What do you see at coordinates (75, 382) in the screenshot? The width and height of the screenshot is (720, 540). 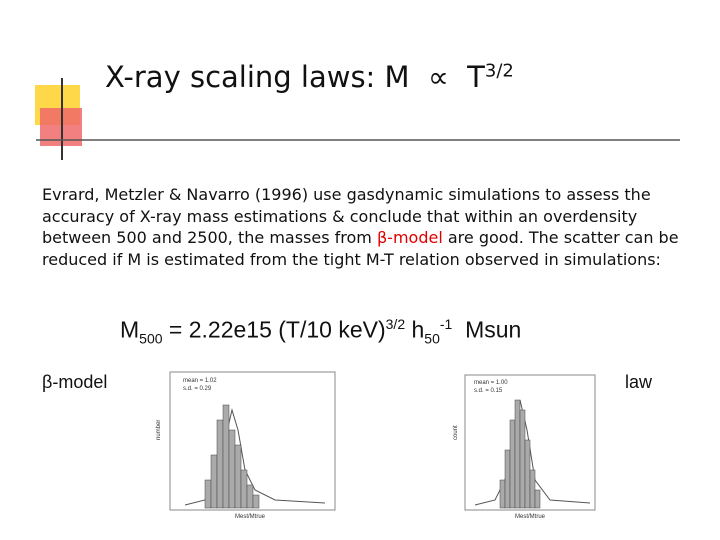 I see `figure-label: β-model` at bounding box center [75, 382].